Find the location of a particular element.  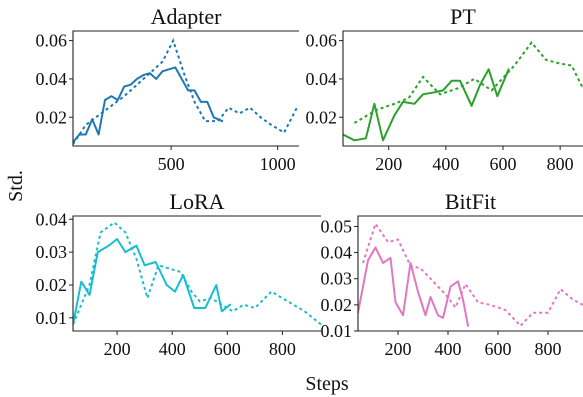

panel-title: Adapter is located at coordinates (187, 16).